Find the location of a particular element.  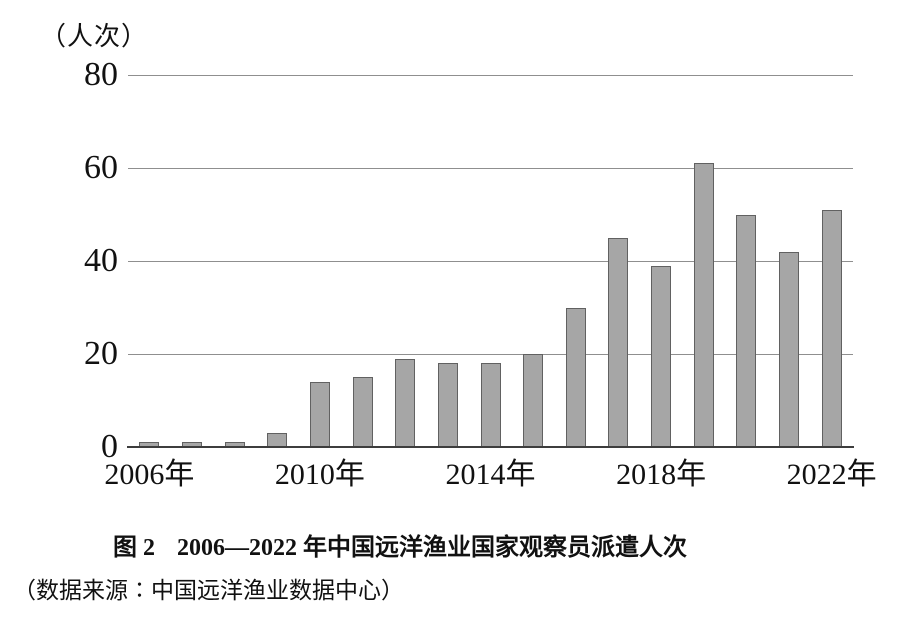

bar-2015年 is located at coordinates (533, 400).